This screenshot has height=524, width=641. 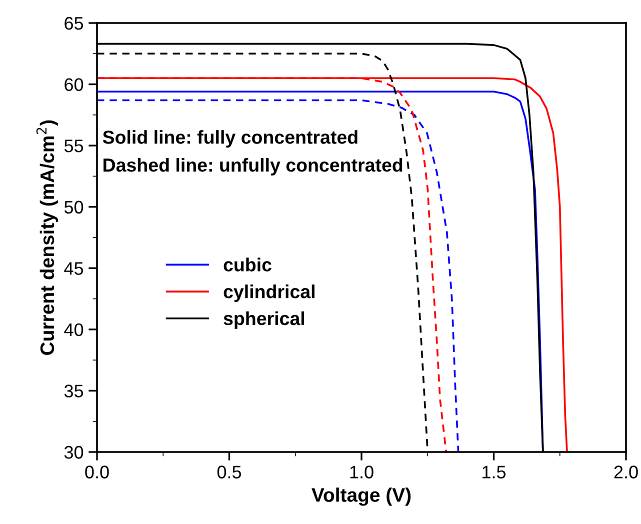 I want to click on x-tick-label: 0.5, so click(x=229, y=472).